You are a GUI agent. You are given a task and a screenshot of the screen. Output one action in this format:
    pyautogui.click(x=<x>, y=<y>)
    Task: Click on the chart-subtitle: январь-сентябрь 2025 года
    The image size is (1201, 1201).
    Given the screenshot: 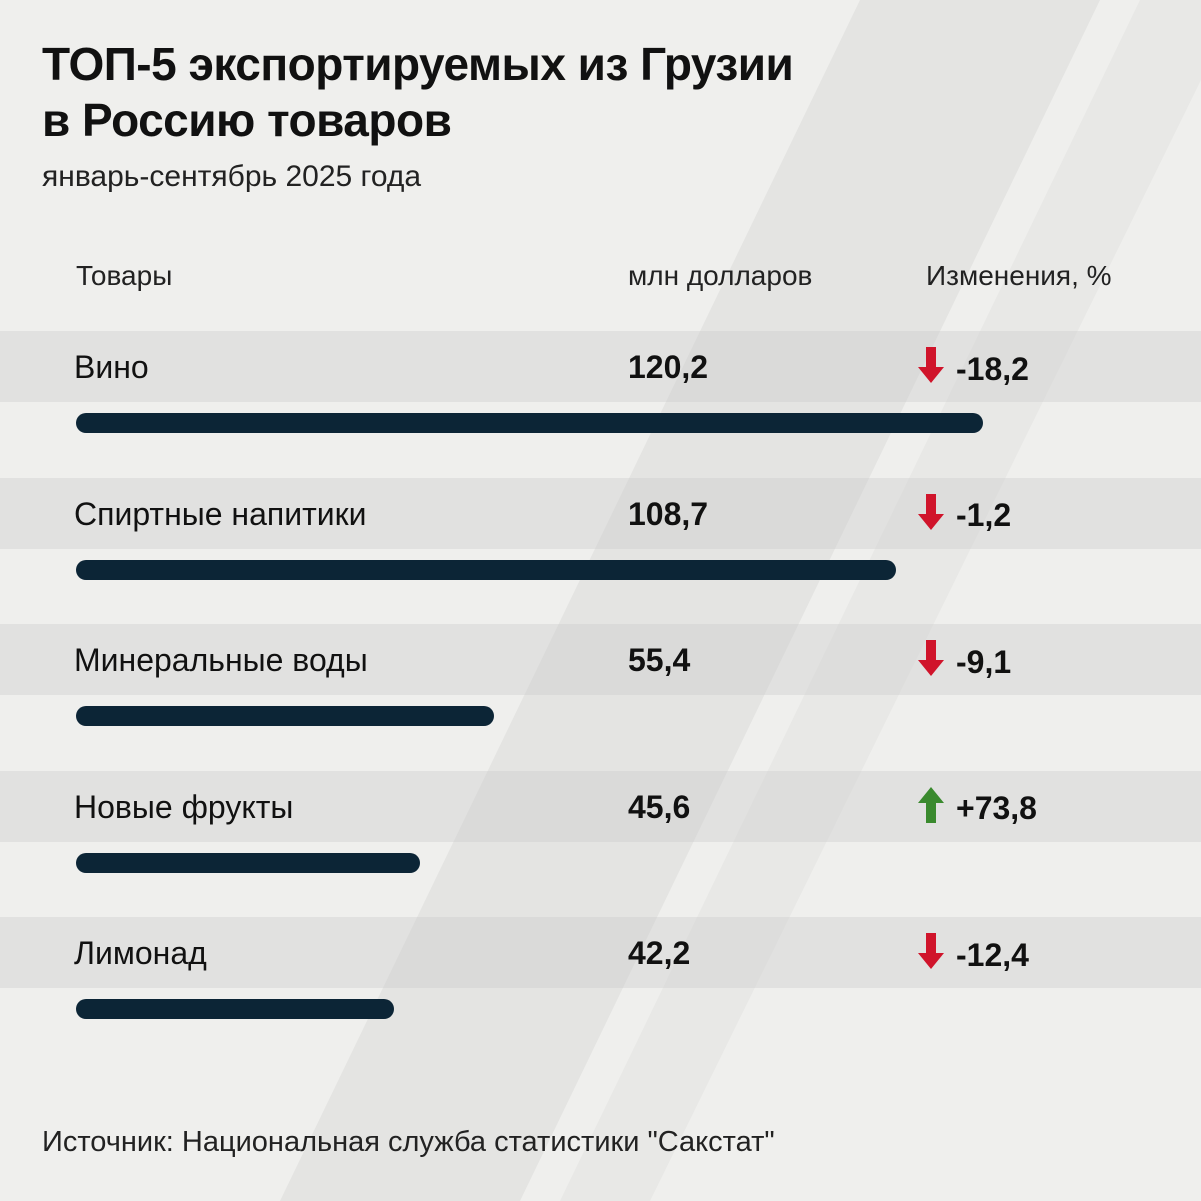 What is the action you would take?
    pyautogui.click(x=232, y=176)
    